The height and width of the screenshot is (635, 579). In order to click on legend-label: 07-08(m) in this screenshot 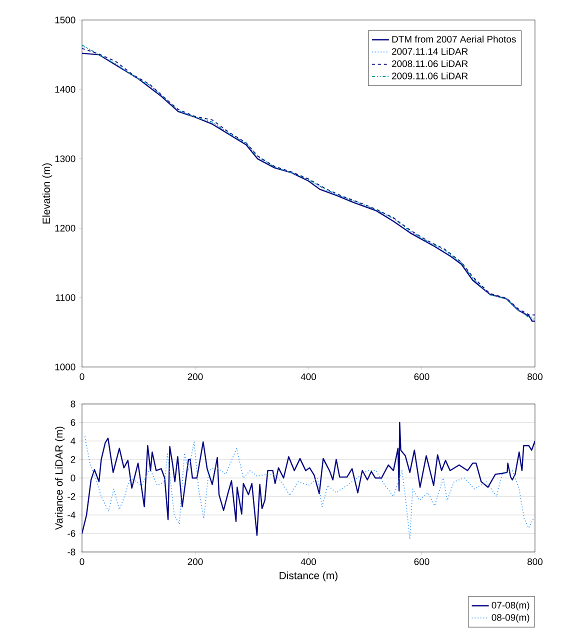, I will do `click(511, 606)`.